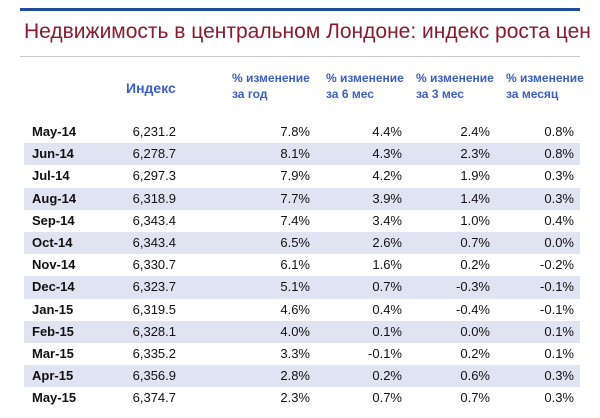 Image resolution: width=600 pixels, height=418 pixels. I want to click on cell-year-change: 7.8%, so click(295, 131).